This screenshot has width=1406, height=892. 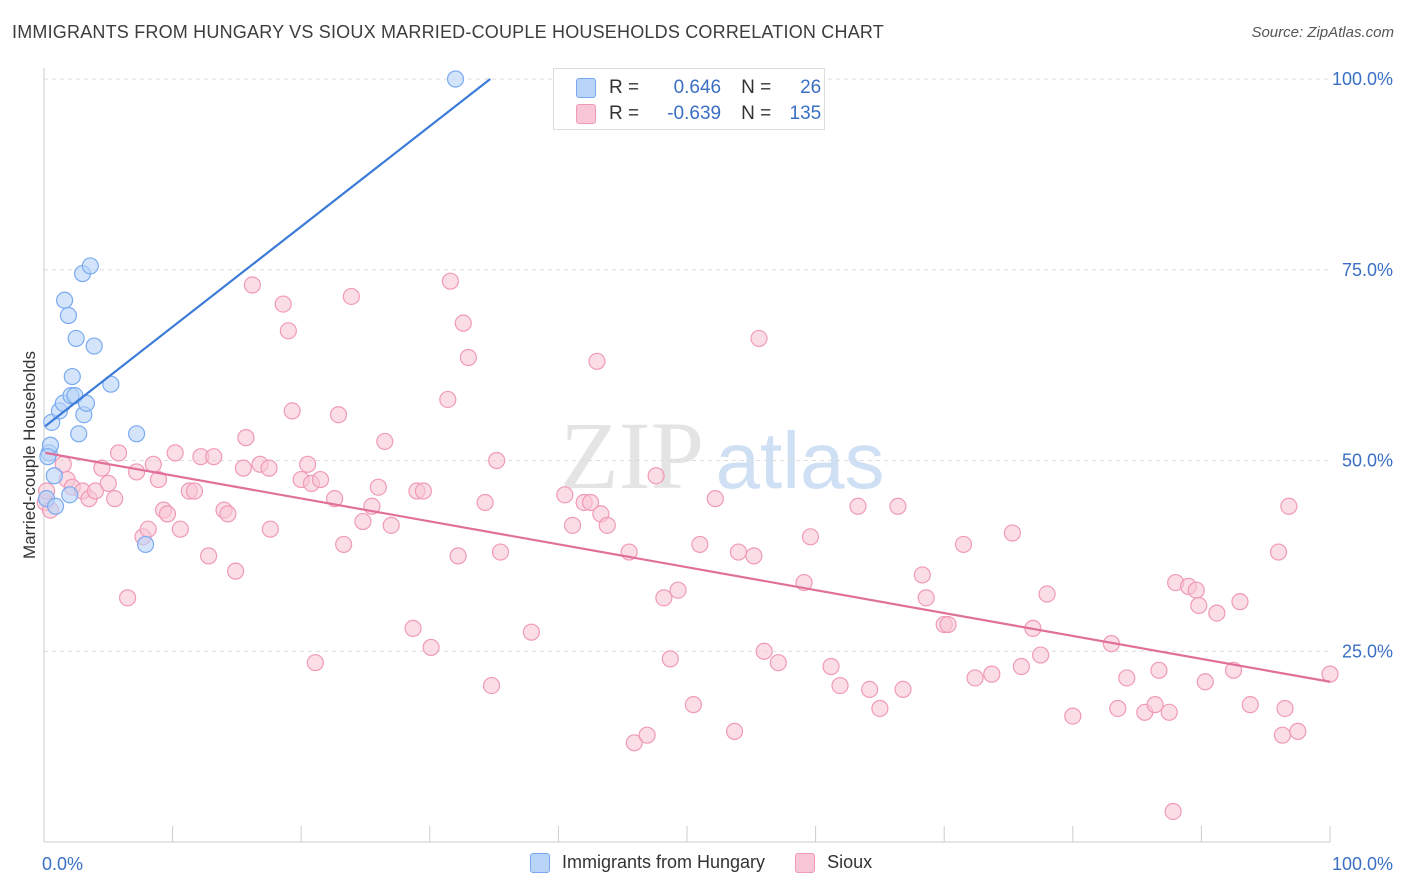 I want to click on r-value-sioux: -0.639, so click(x=694, y=113).